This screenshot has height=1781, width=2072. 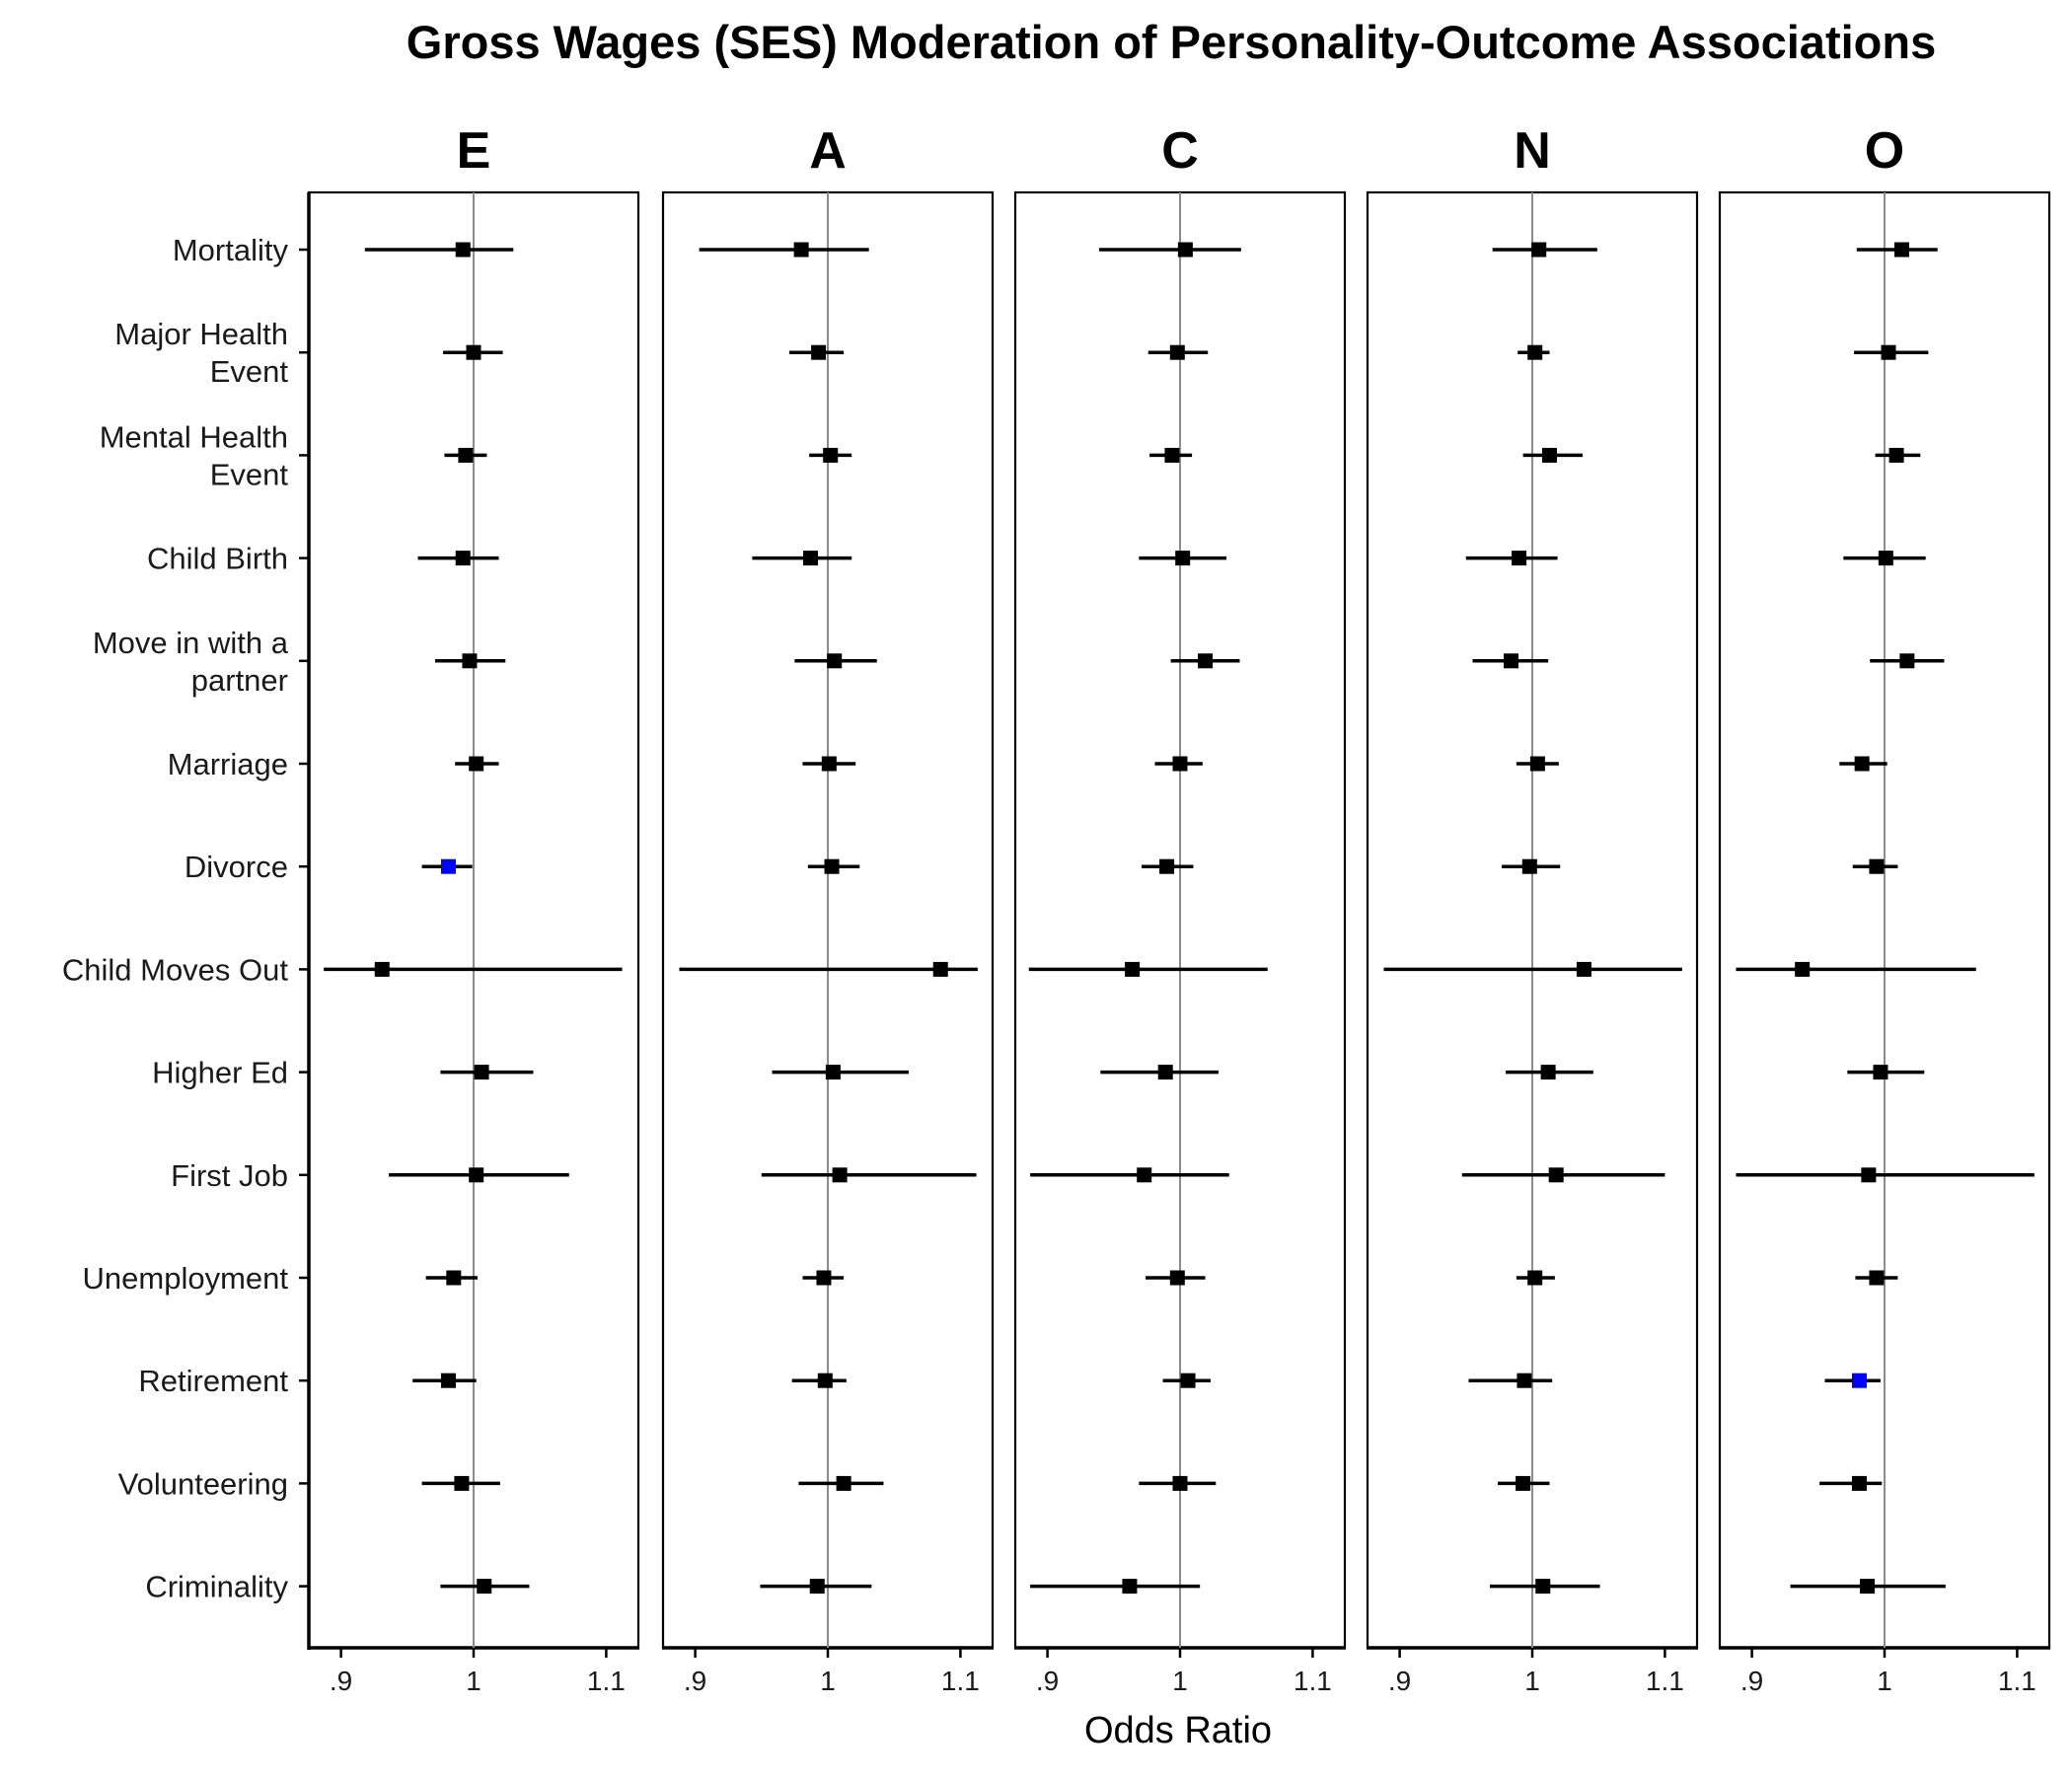 What do you see at coordinates (1885, 909) in the screenshot?
I see `panel-o: O .9 1 1.1` at bounding box center [1885, 909].